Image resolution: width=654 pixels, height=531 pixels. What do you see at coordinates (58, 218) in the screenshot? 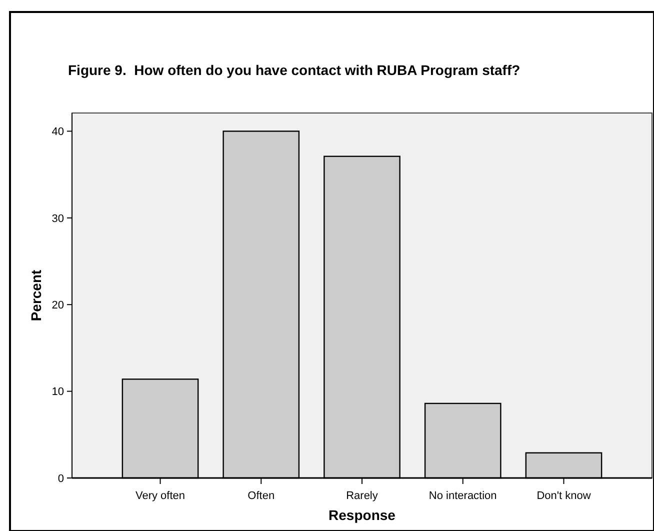
I see `y-tick-label: 30` at bounding box center [58, 218].